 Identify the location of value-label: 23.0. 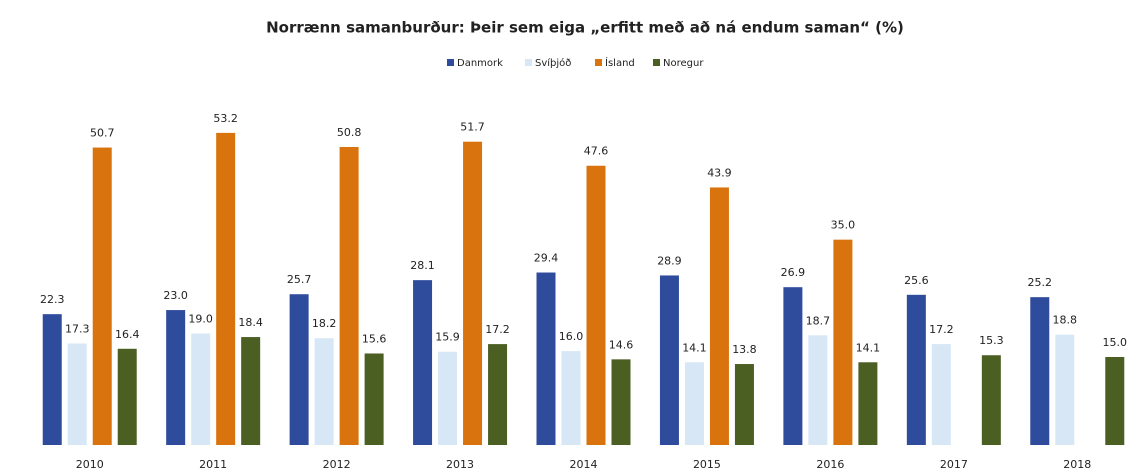
(175, 295).